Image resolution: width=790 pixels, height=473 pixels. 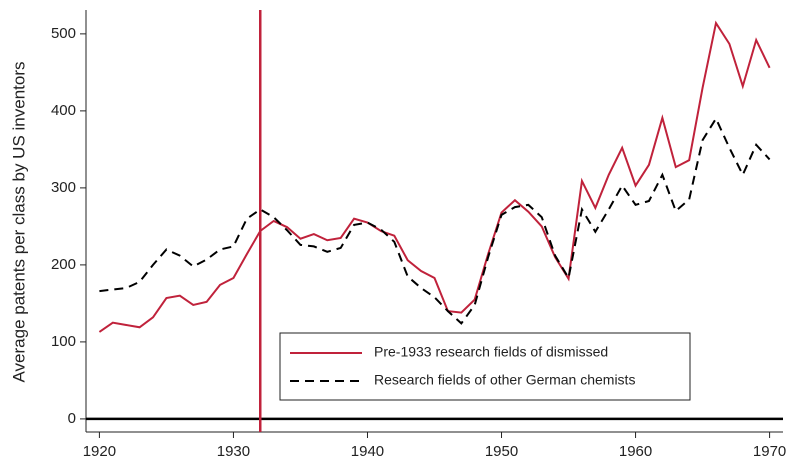 I want to click on x-tick-label: 1920, so click(x=99, y=451).